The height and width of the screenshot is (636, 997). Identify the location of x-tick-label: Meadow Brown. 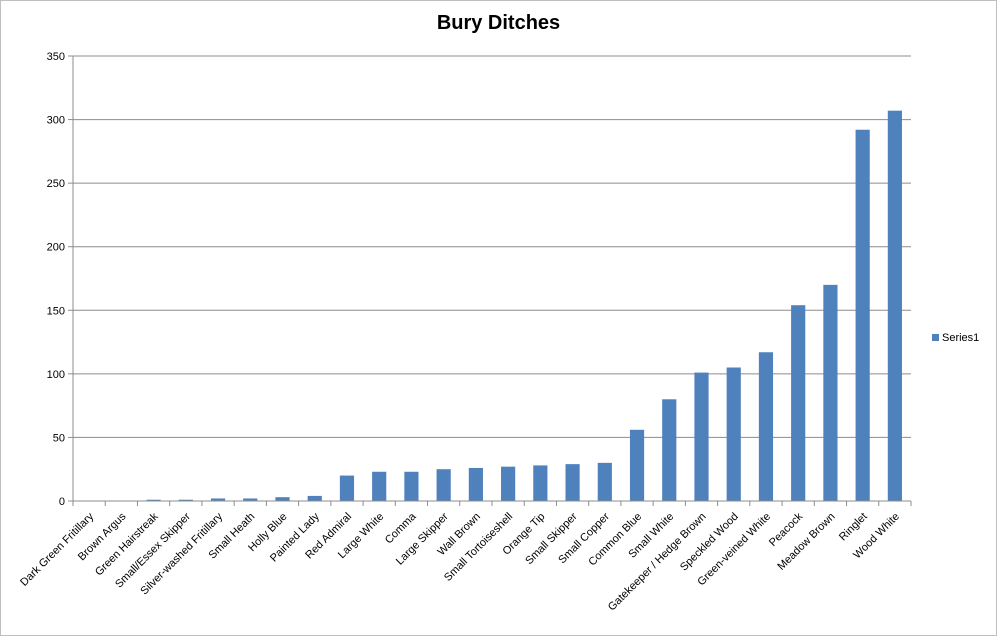
(806, 542).